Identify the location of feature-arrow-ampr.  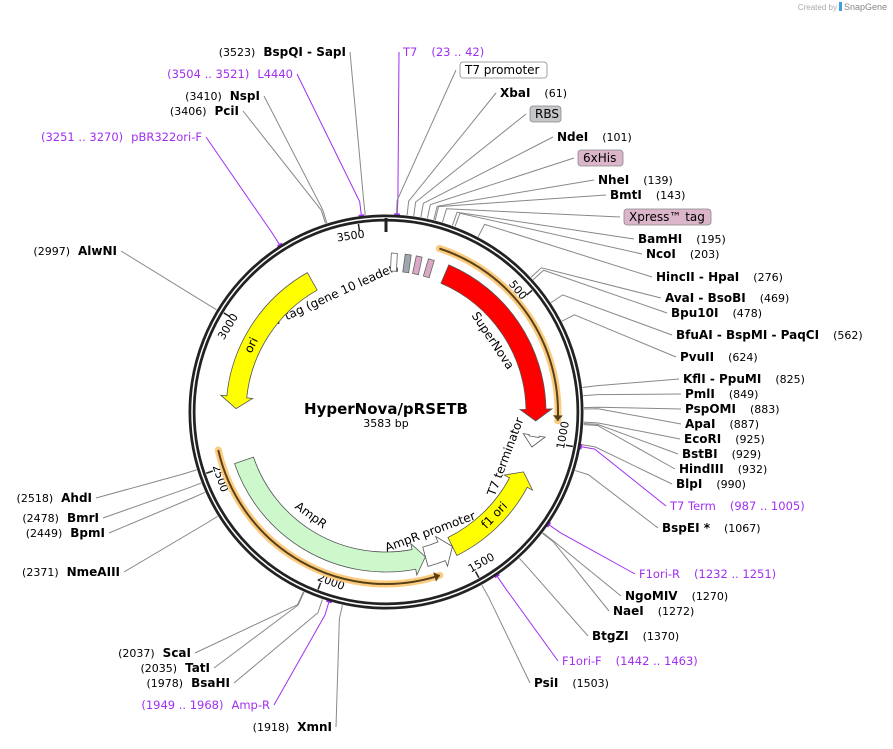
(330, 516).